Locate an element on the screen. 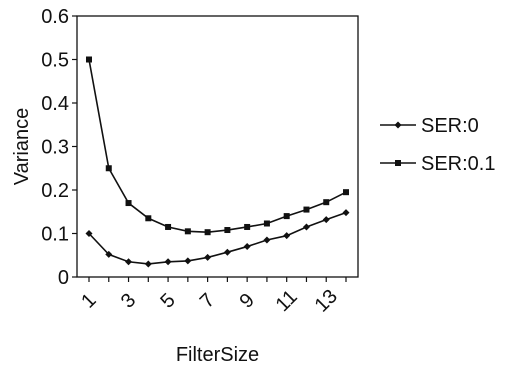 This screenshot has height=371, width=510. legend-label: SER:0 is located at coordinates (450, 126).